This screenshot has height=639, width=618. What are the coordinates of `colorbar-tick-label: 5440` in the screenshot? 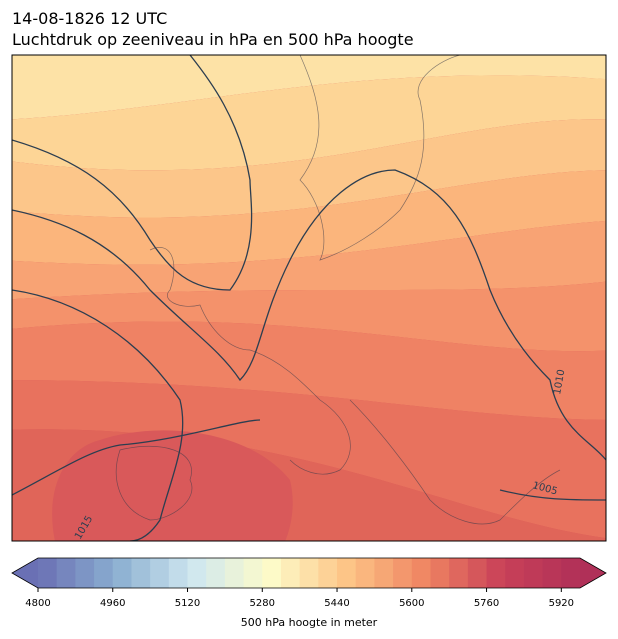 It's located at (336, 603).